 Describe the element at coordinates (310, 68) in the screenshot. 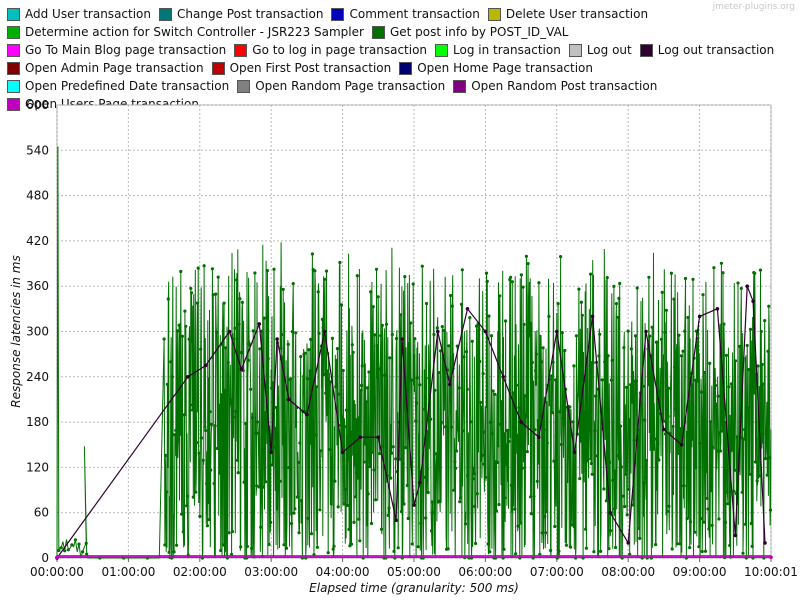

I see `legend-label: Open First Post transaction` at that location.